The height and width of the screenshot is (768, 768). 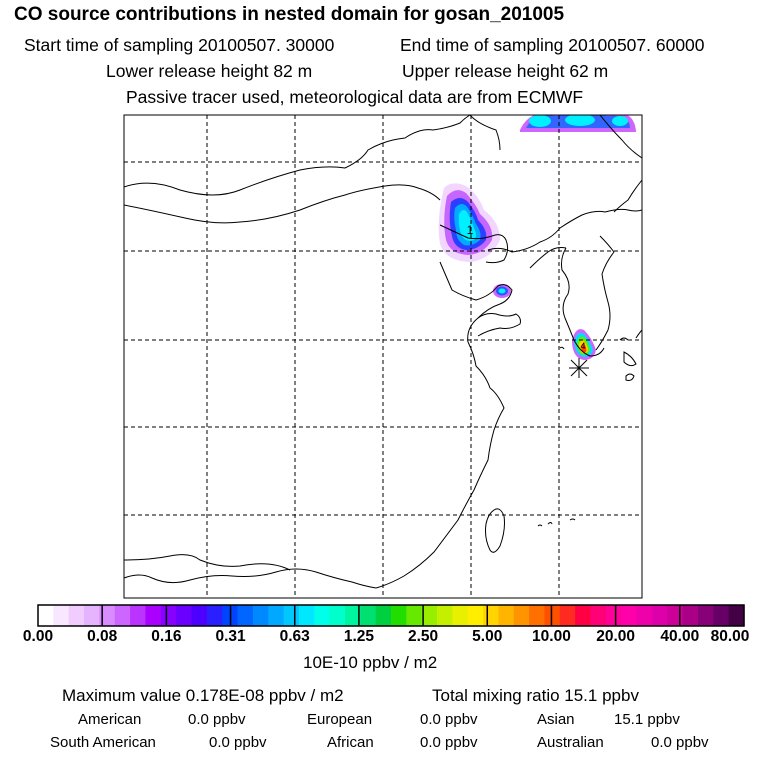 What do you see at coordinates (423, 636) in the screenshot?
I see `colorbar-tick-label: 2.50` at bounding box center [423, 636].